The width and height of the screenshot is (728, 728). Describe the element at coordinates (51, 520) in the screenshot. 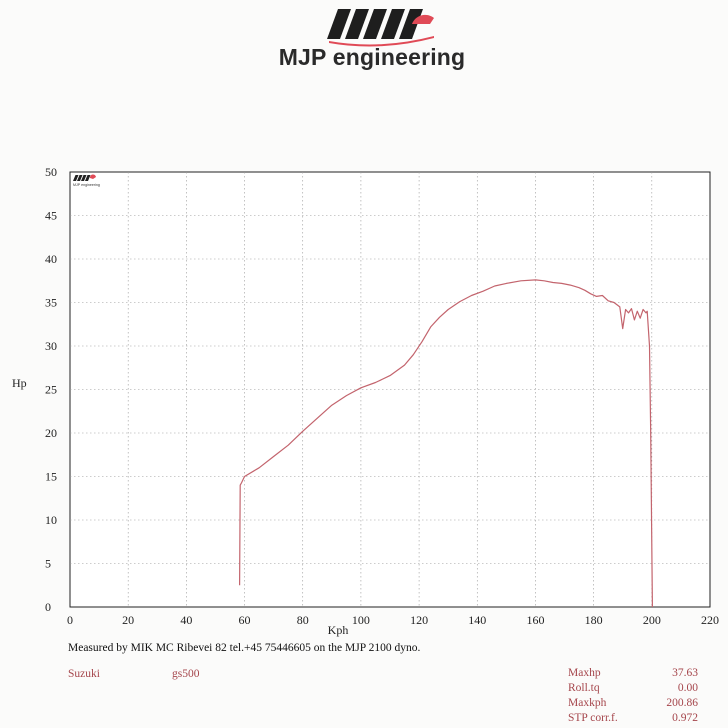

I see `y-tick-label: 10` at that location.